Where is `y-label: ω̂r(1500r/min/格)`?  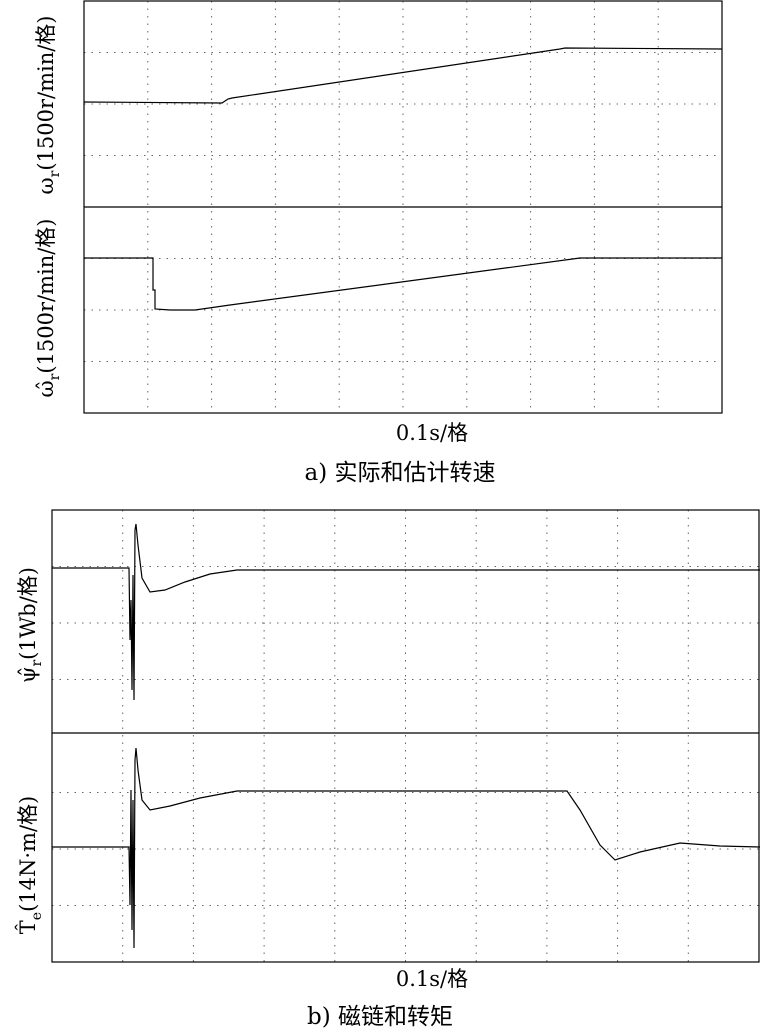 y-label: ω̂r(1500r/min/格) is located at coordinates (48, 307).